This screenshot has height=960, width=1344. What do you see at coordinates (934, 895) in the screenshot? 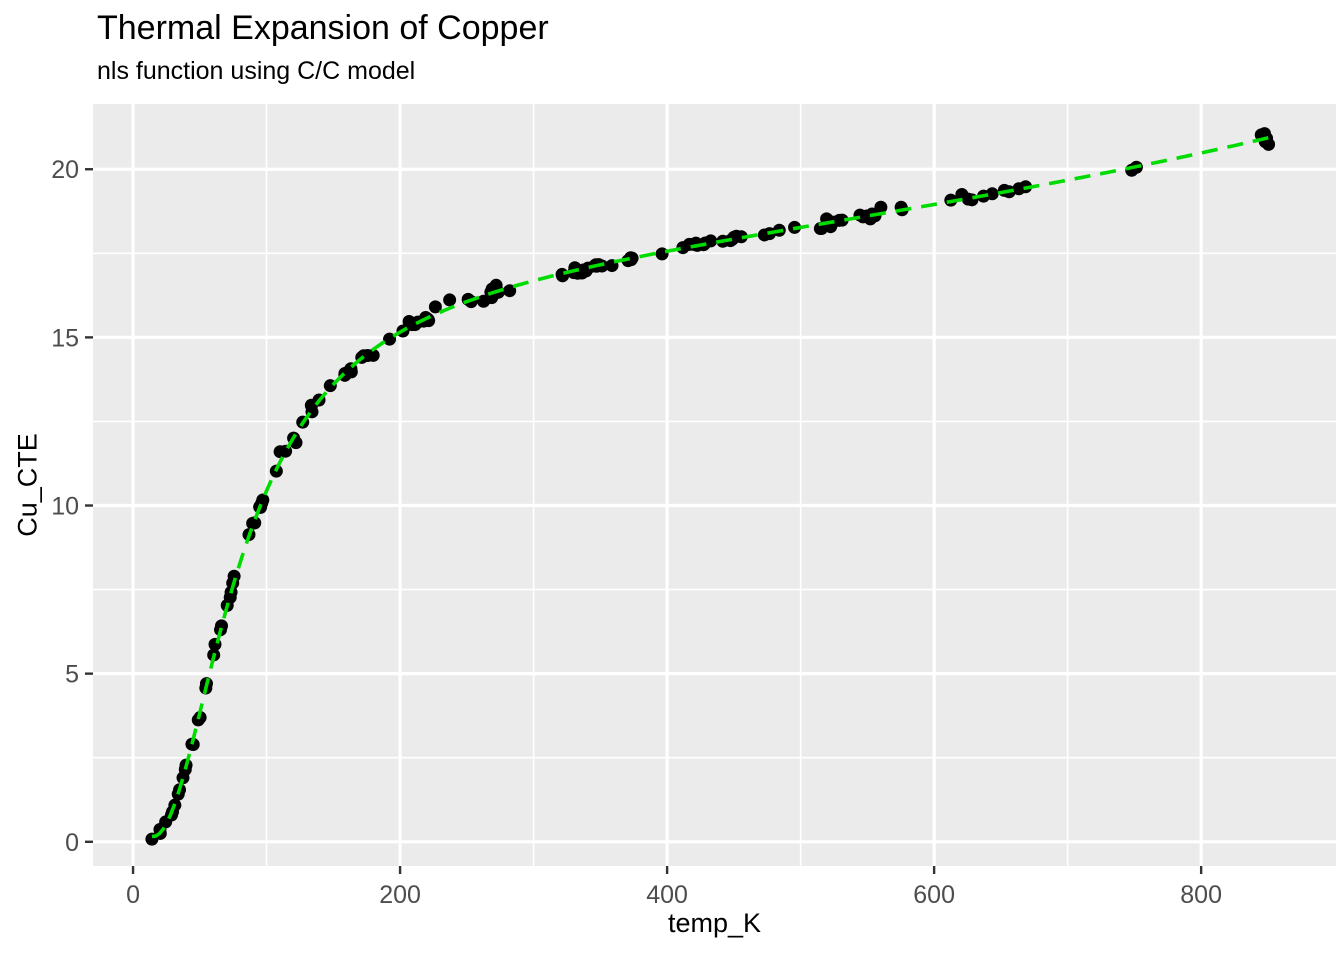
I see `x-tick-label: 600` at bounding box center [934, 895].